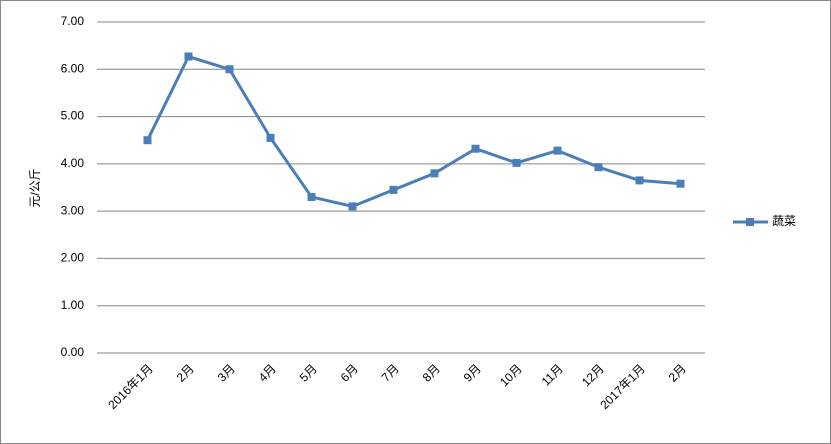 The height and width of the screenshot is (444, 831). Describe the element at coordinates (73, 305) in the screenshot. I see `y-tick-label: 1.00` at that location.